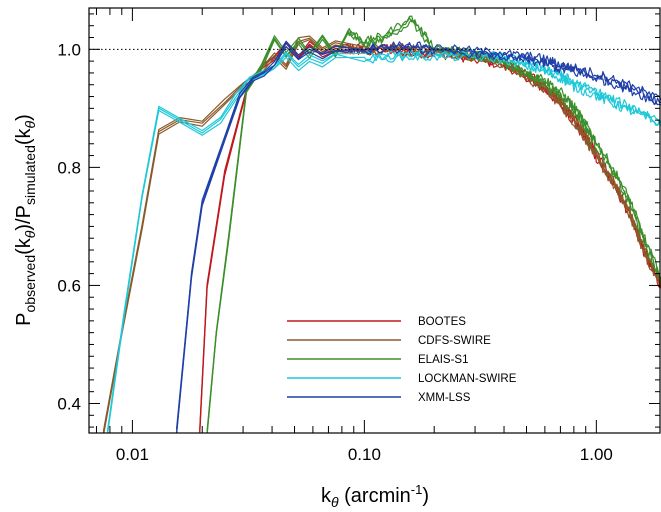 This screenshot has width=661, height=512. Describe the element at coordinates (454, 341) in the screenshot. I see `legend-label-cdfs-swire: CDFS-SWIRE` at that location.